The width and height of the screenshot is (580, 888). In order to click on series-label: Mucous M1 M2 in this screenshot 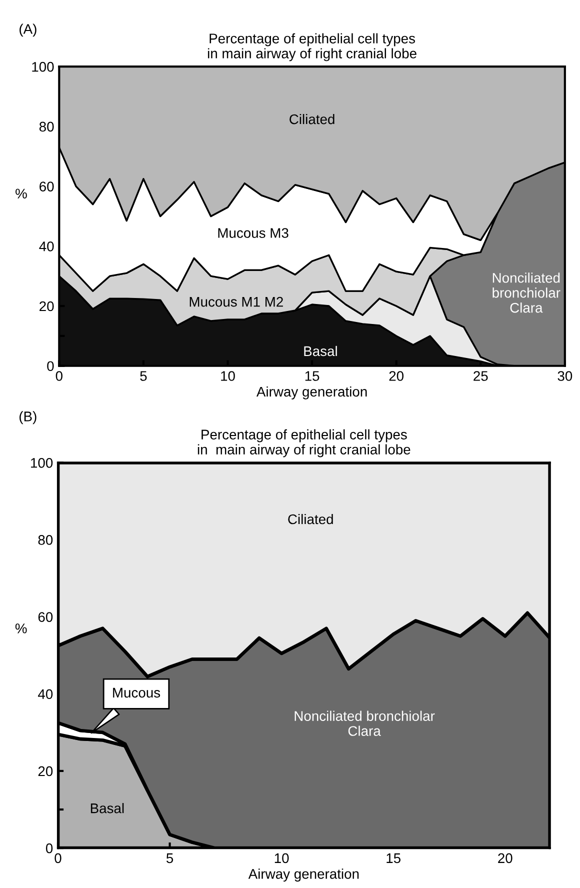, I will do `click(236, 301)`.